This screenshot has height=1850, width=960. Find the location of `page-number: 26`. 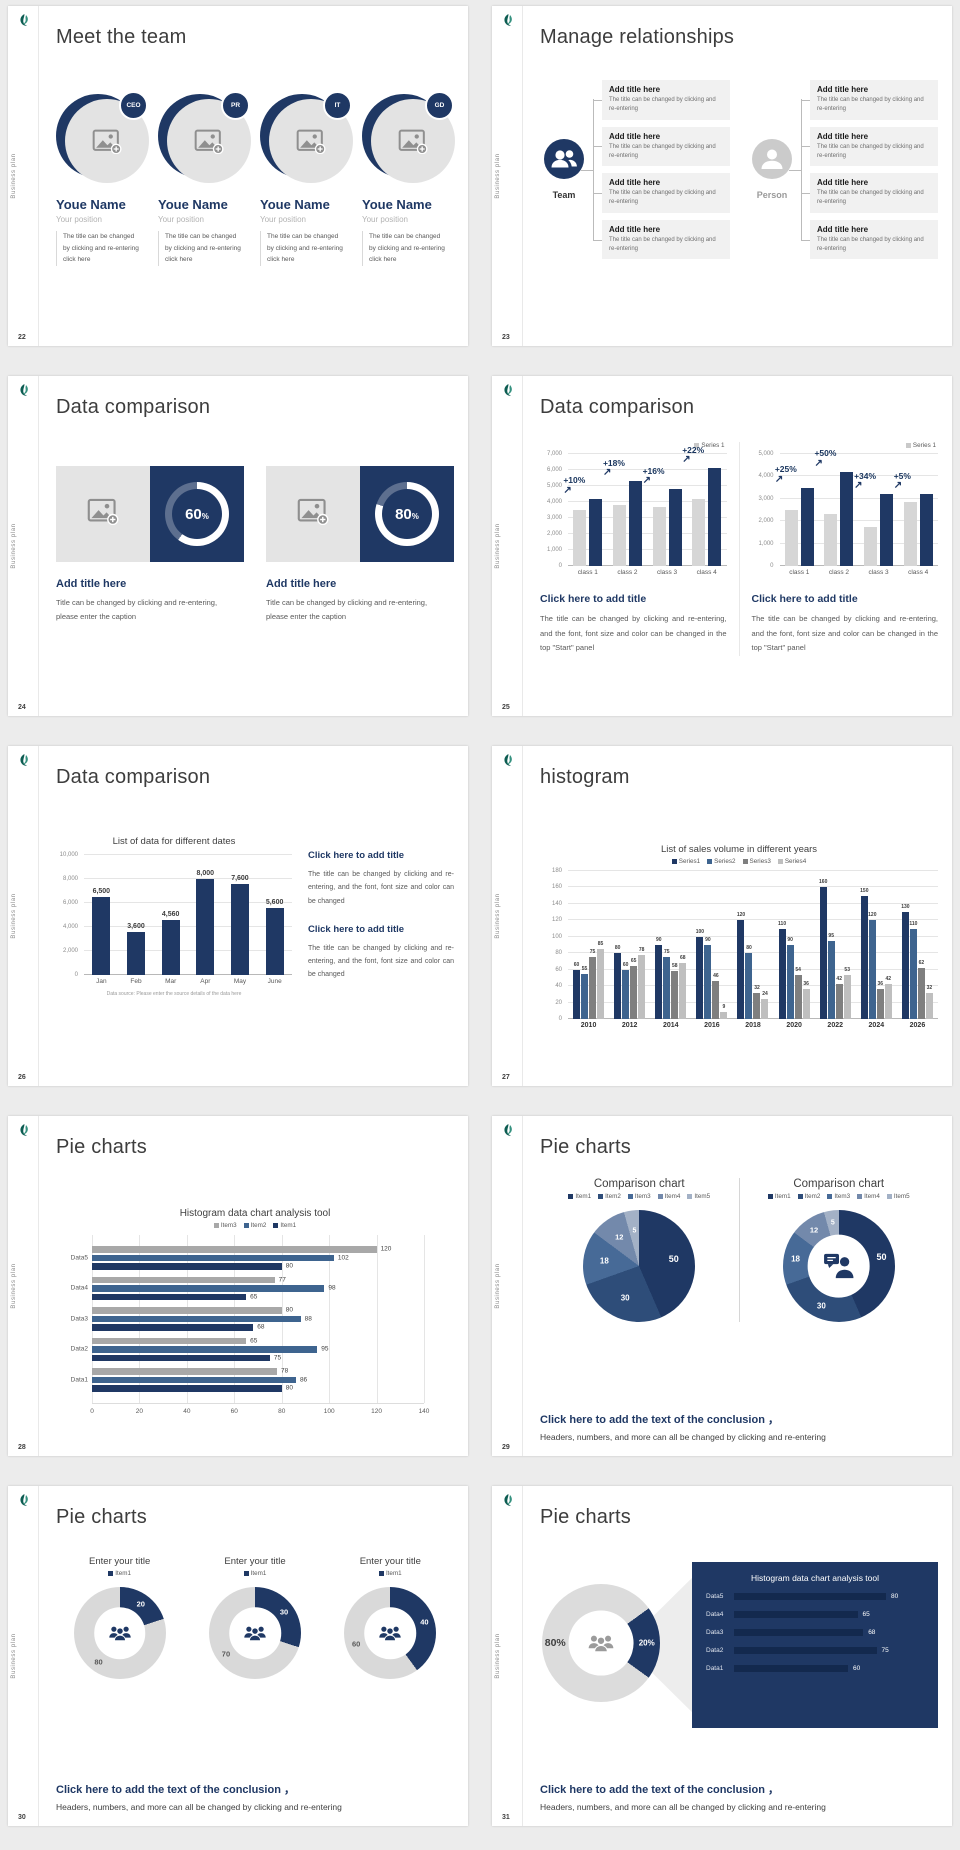

page-number: 26 is located at coordinates (22, 1077).